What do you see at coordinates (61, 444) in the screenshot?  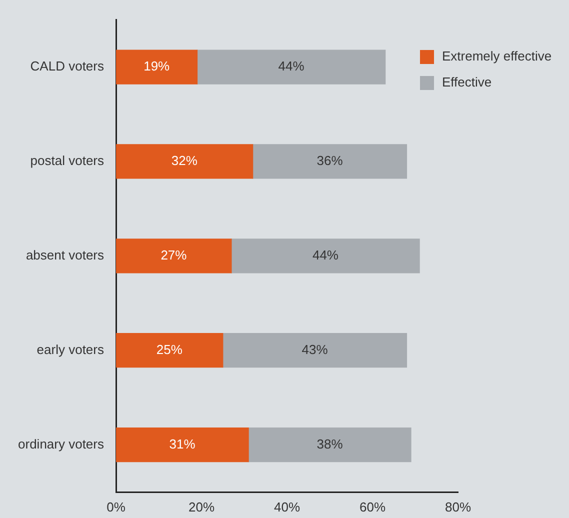 I see `y-tick-label: ordinary voters` at bounding box center [61, 444].